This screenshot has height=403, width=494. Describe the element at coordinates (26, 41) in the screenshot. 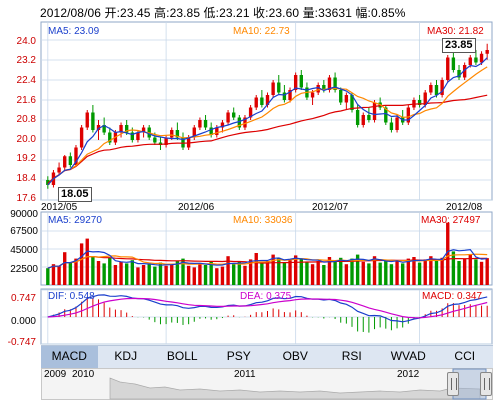

I see `price-y-tick: 24.0` at that location.